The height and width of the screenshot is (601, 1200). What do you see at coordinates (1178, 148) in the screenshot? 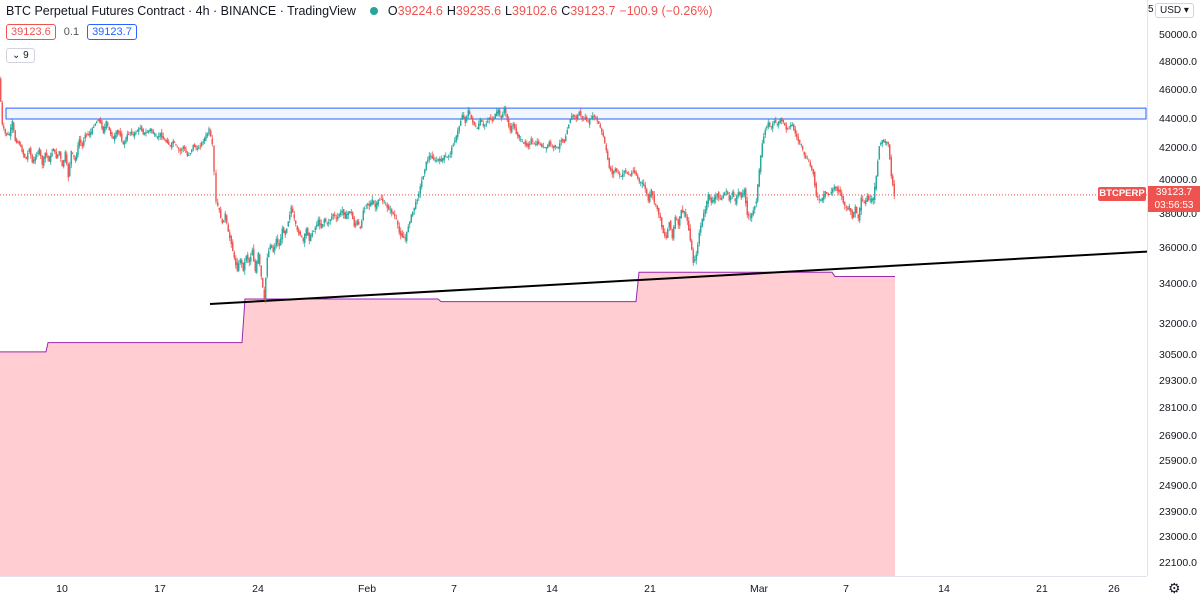
I see `price-tick-label: 42000.0` at bounding box center [1178, 148].